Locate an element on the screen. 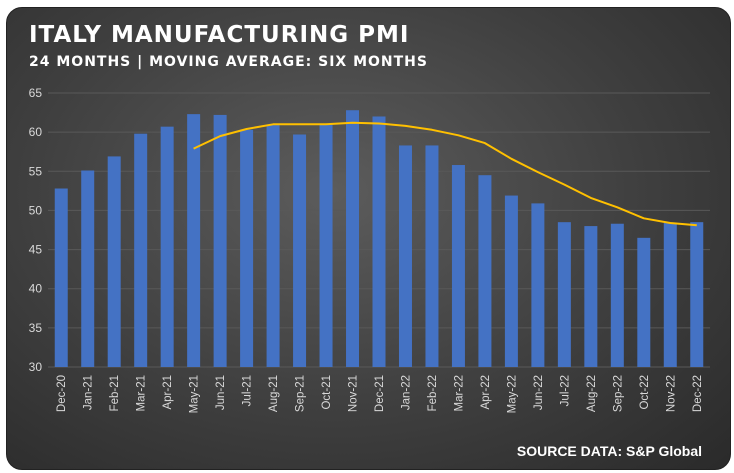 This screenshot has width=734, height=473. x-tick-label: Oct-21 is located at coordinates (327, 392).